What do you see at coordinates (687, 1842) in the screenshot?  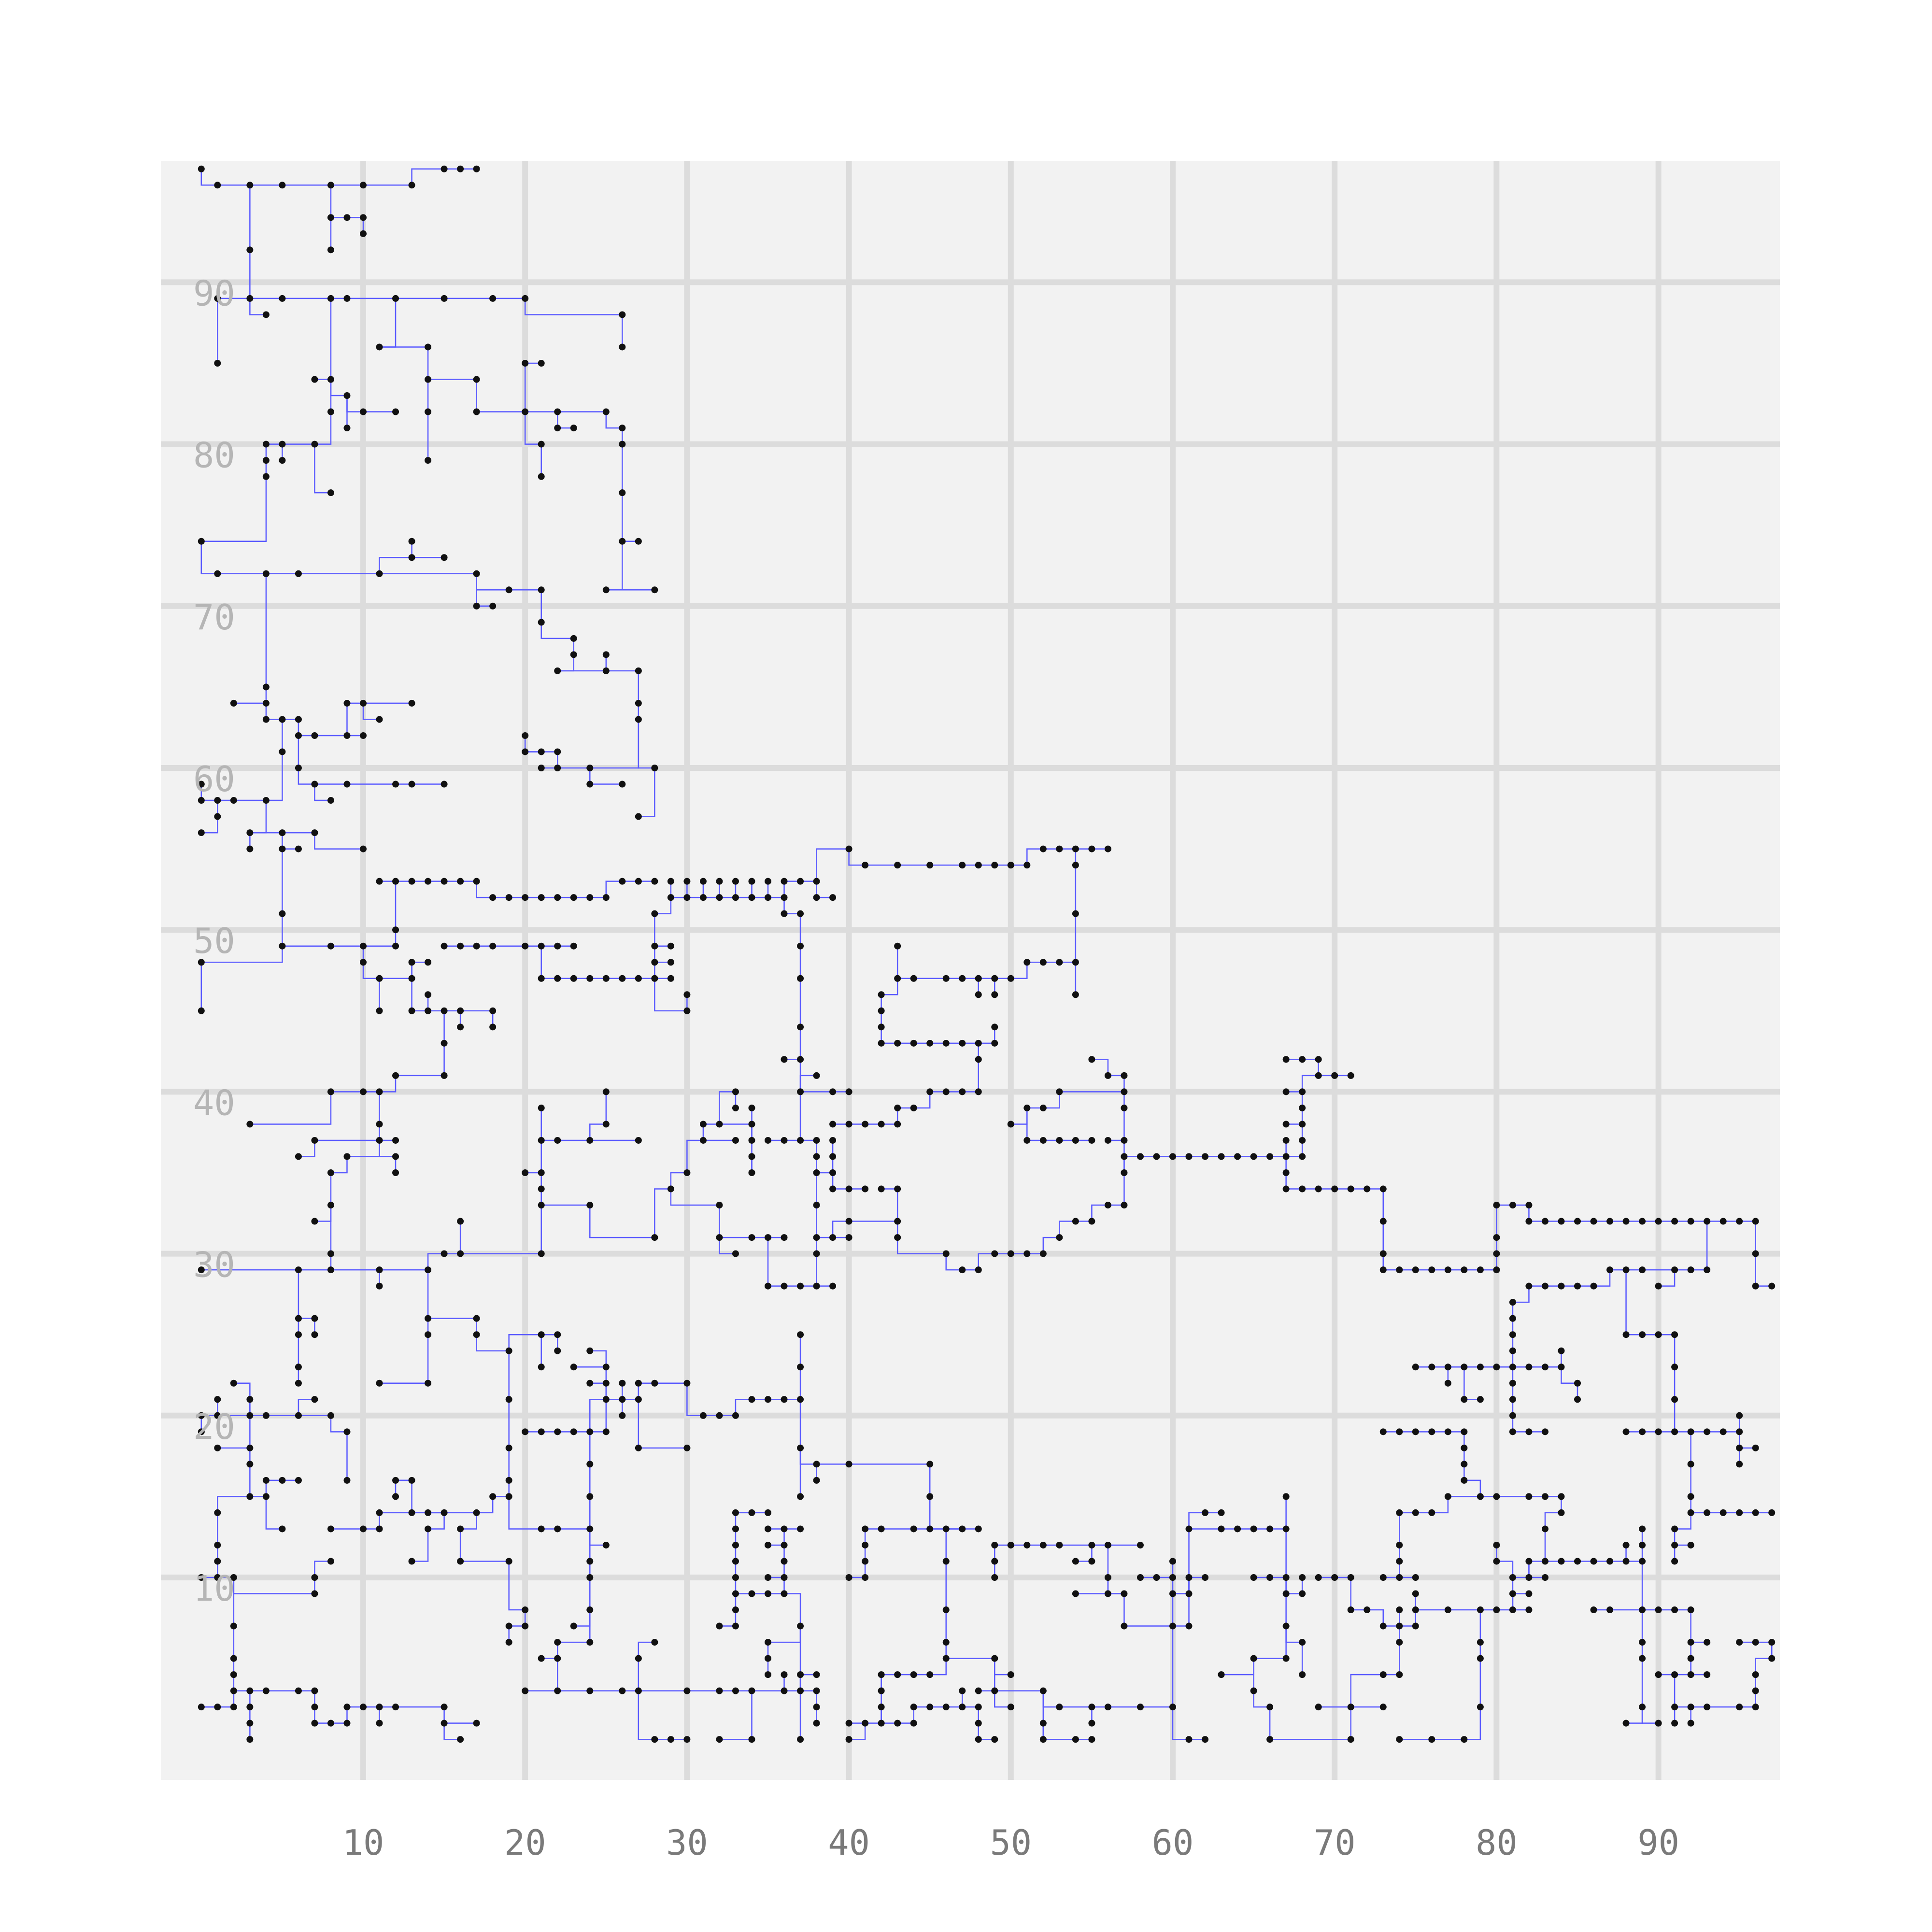 I see `x-tick-label: 30` at bounding box center [687, 1842].